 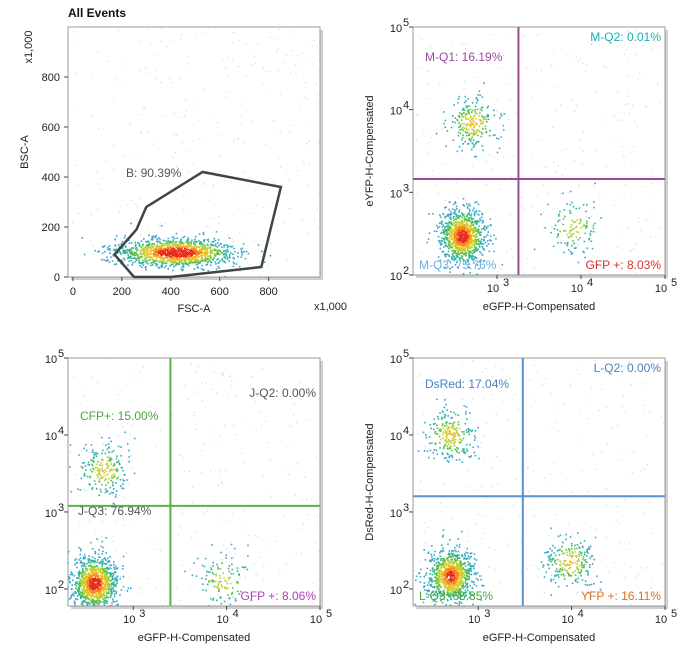 What do you see at coordinates (464, 57) in the screenshot?
I see `gate-label: M-Q1: 16.19%` at bounding box center [464, 57].